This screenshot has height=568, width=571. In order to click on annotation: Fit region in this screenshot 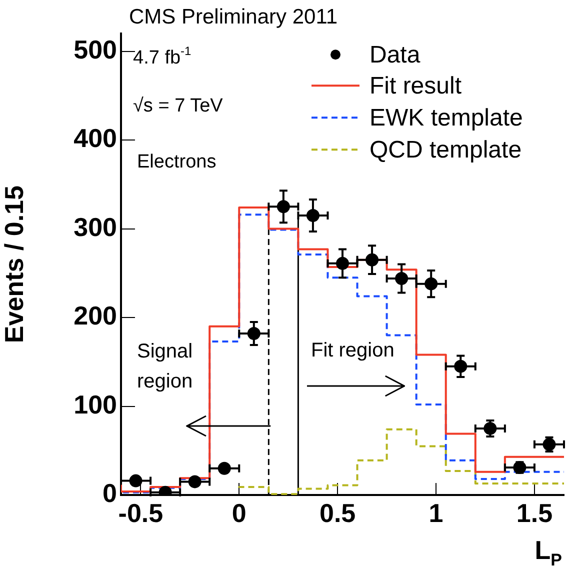, I will do `click(352, 351)`.